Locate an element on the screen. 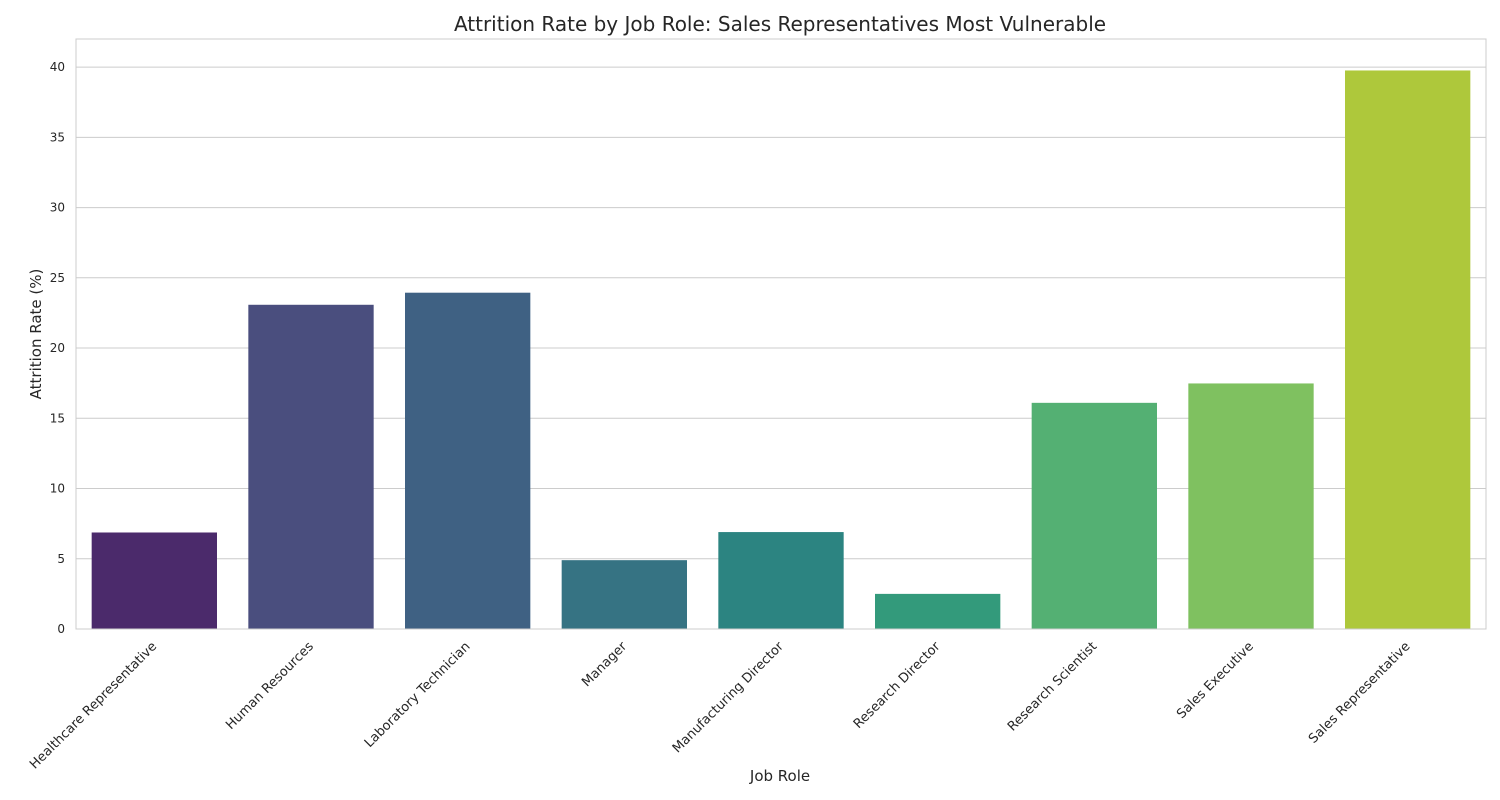 This screenshot has width=1500, height=800. x-tick-label: Manager is located at coordinates (604, 664).